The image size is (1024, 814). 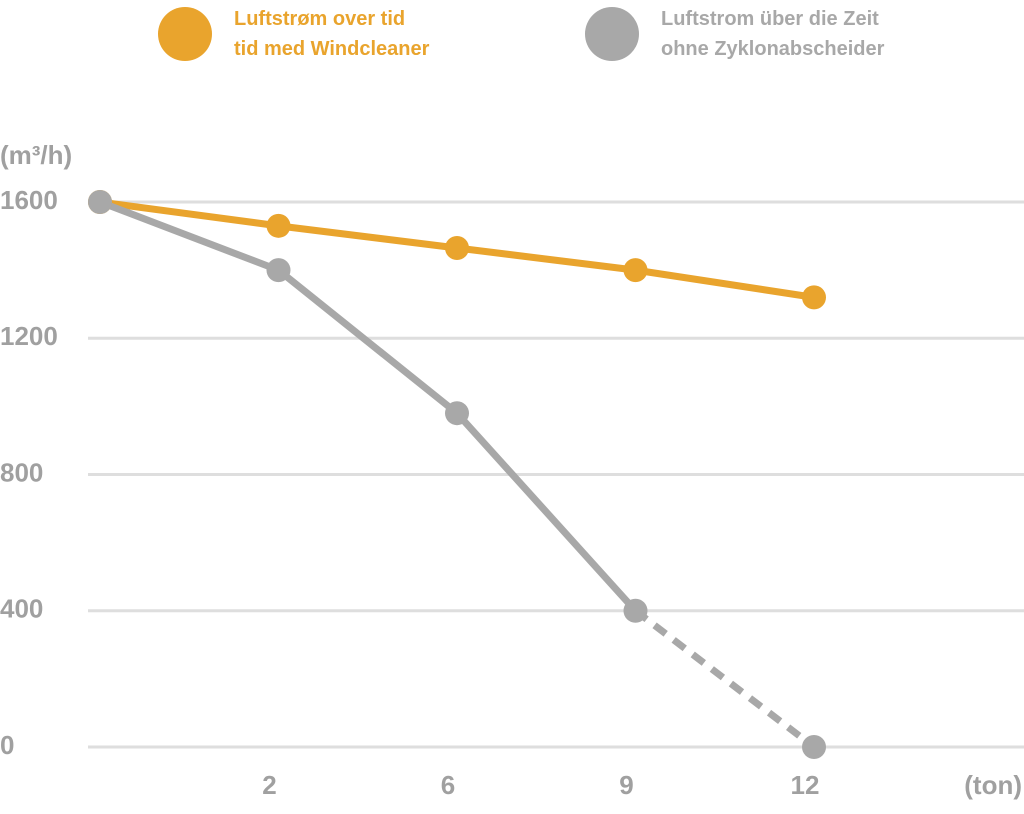 What do you see at coordinates (805, 785) in the screenshot?
I see `x-tick-label: 12` at bounding box center [805, 785].